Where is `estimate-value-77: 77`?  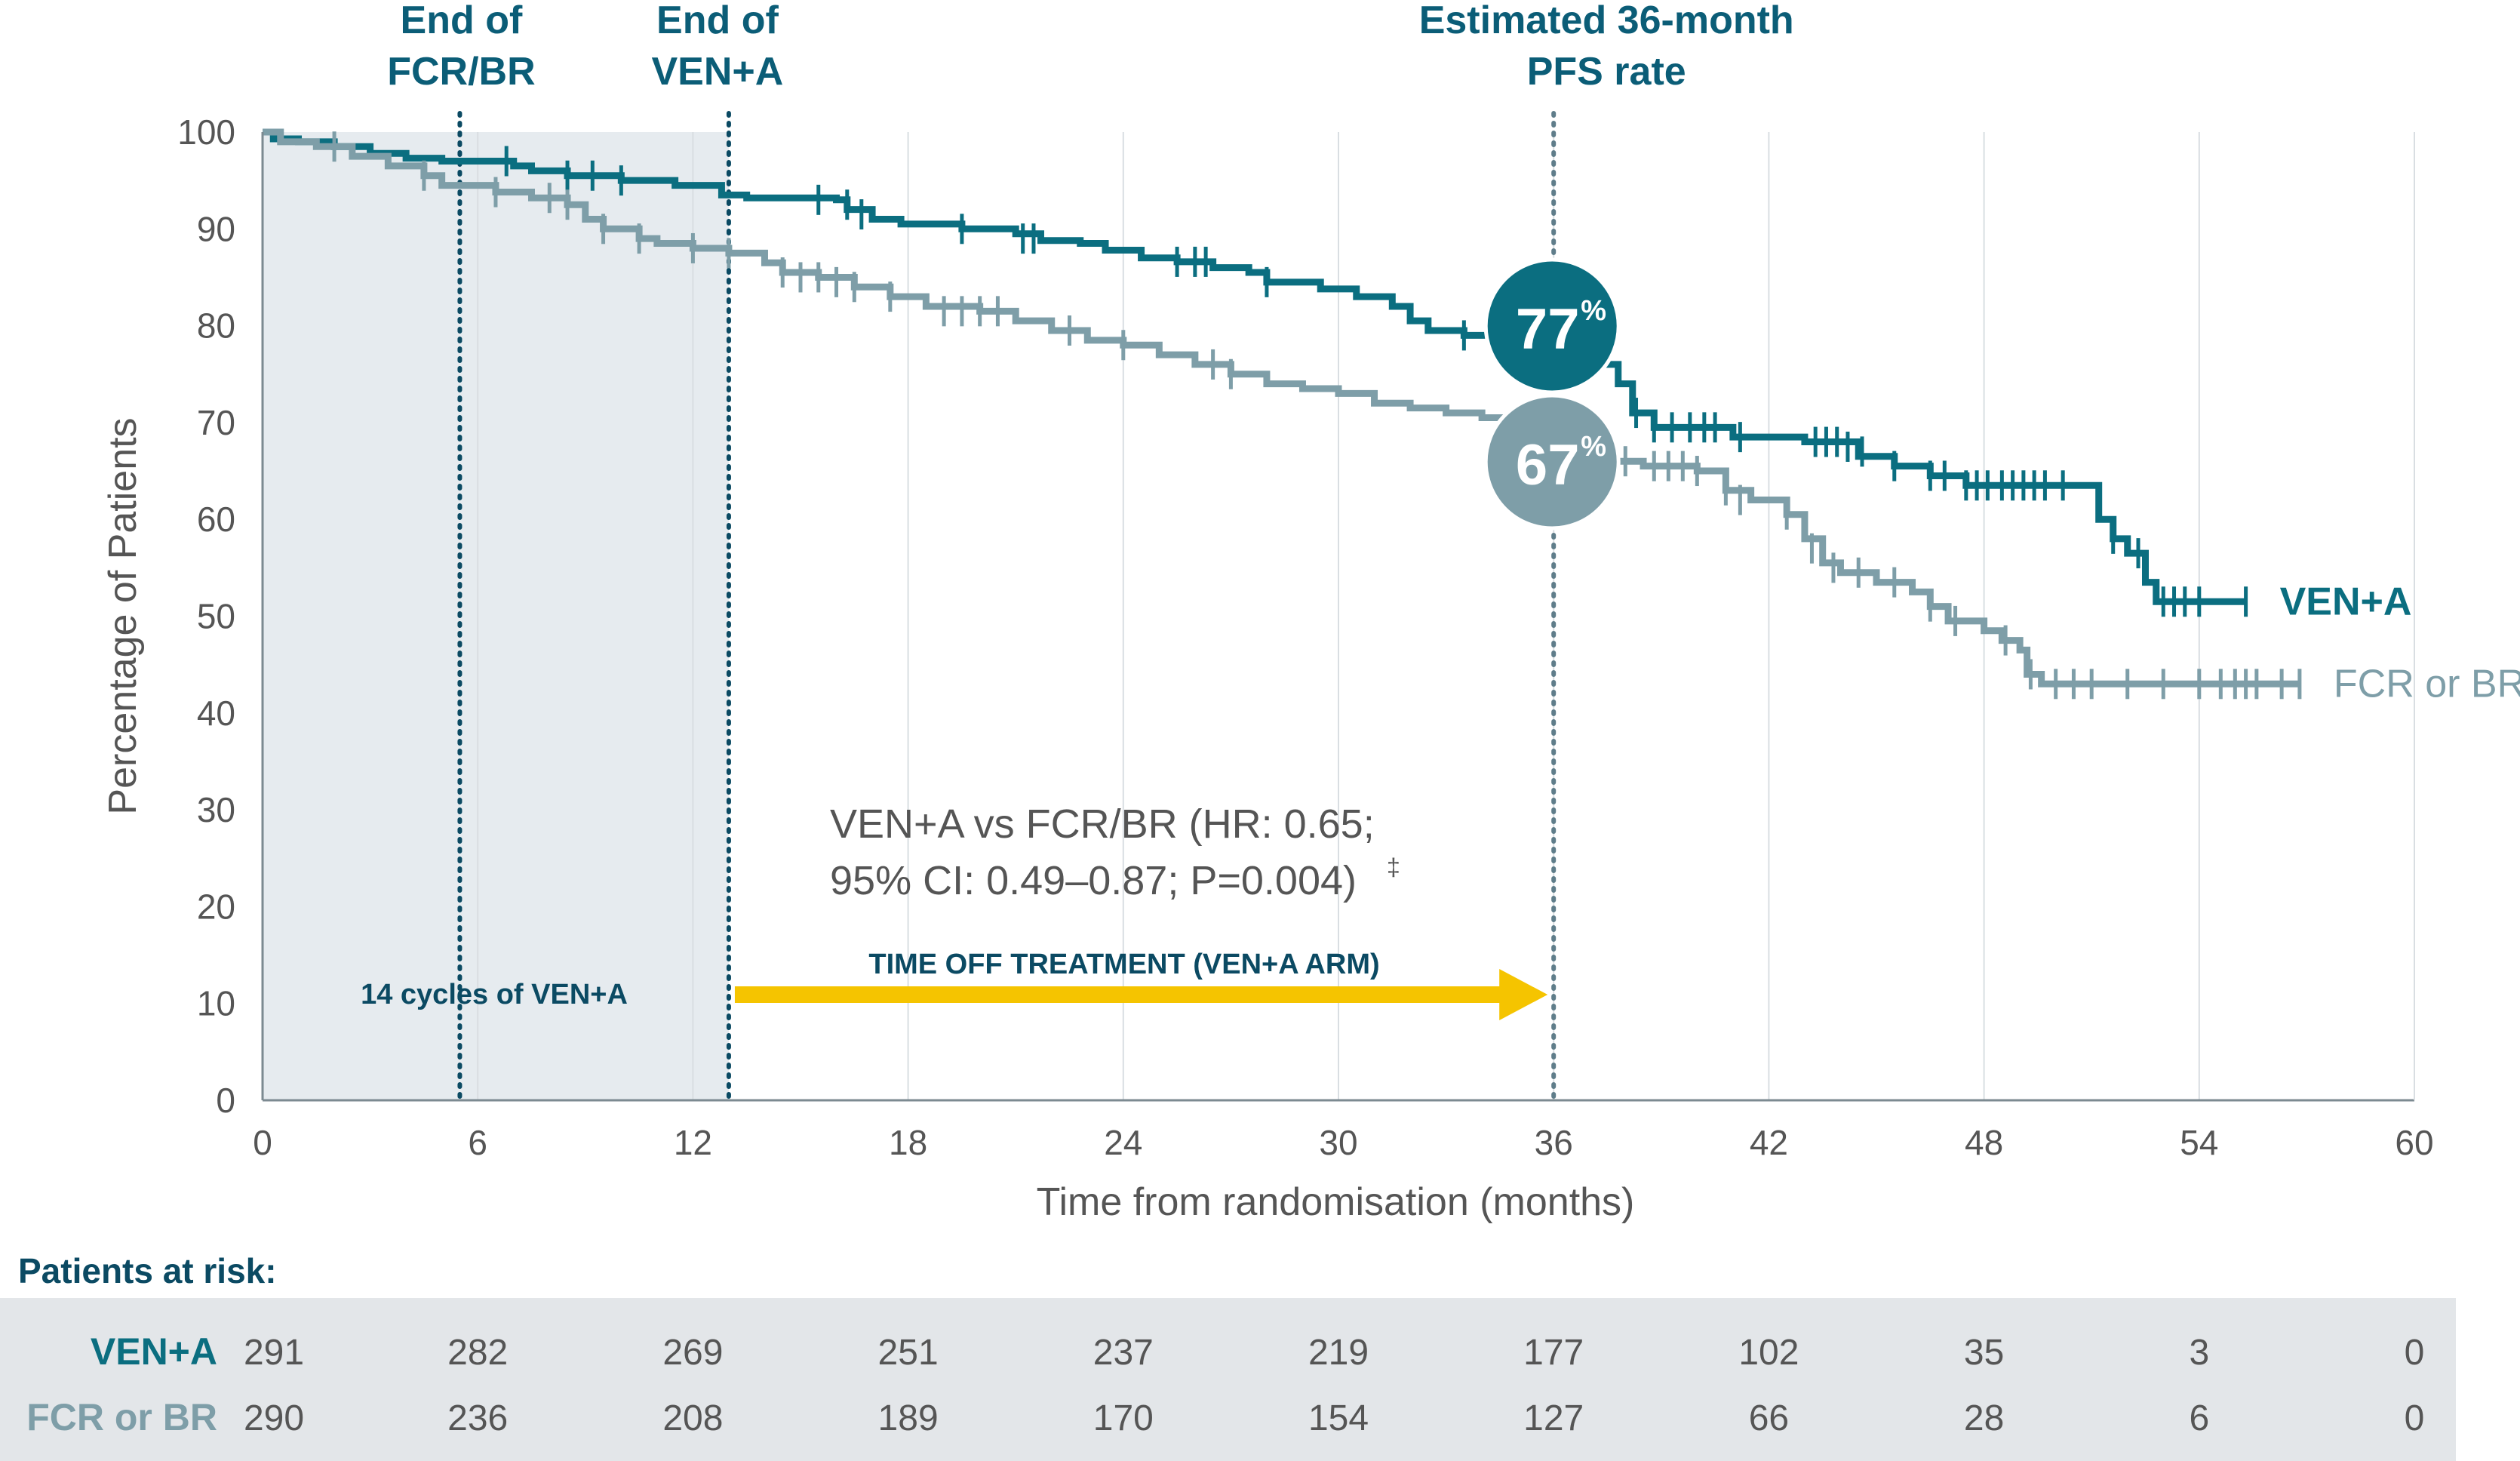
estimate-value-77: 77 is located at coordinates (1548, 329).